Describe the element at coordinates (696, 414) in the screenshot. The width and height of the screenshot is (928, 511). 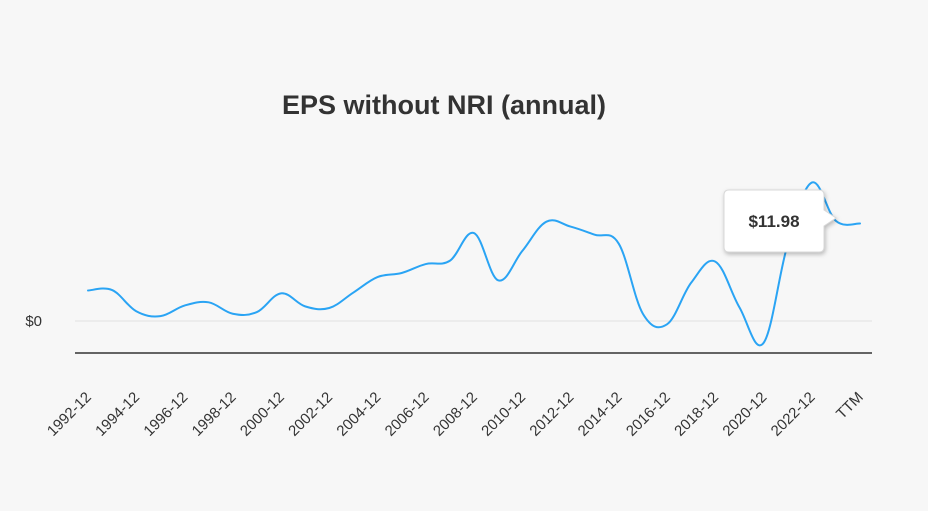
I see `x-tick-label: 2018-12` at that location.